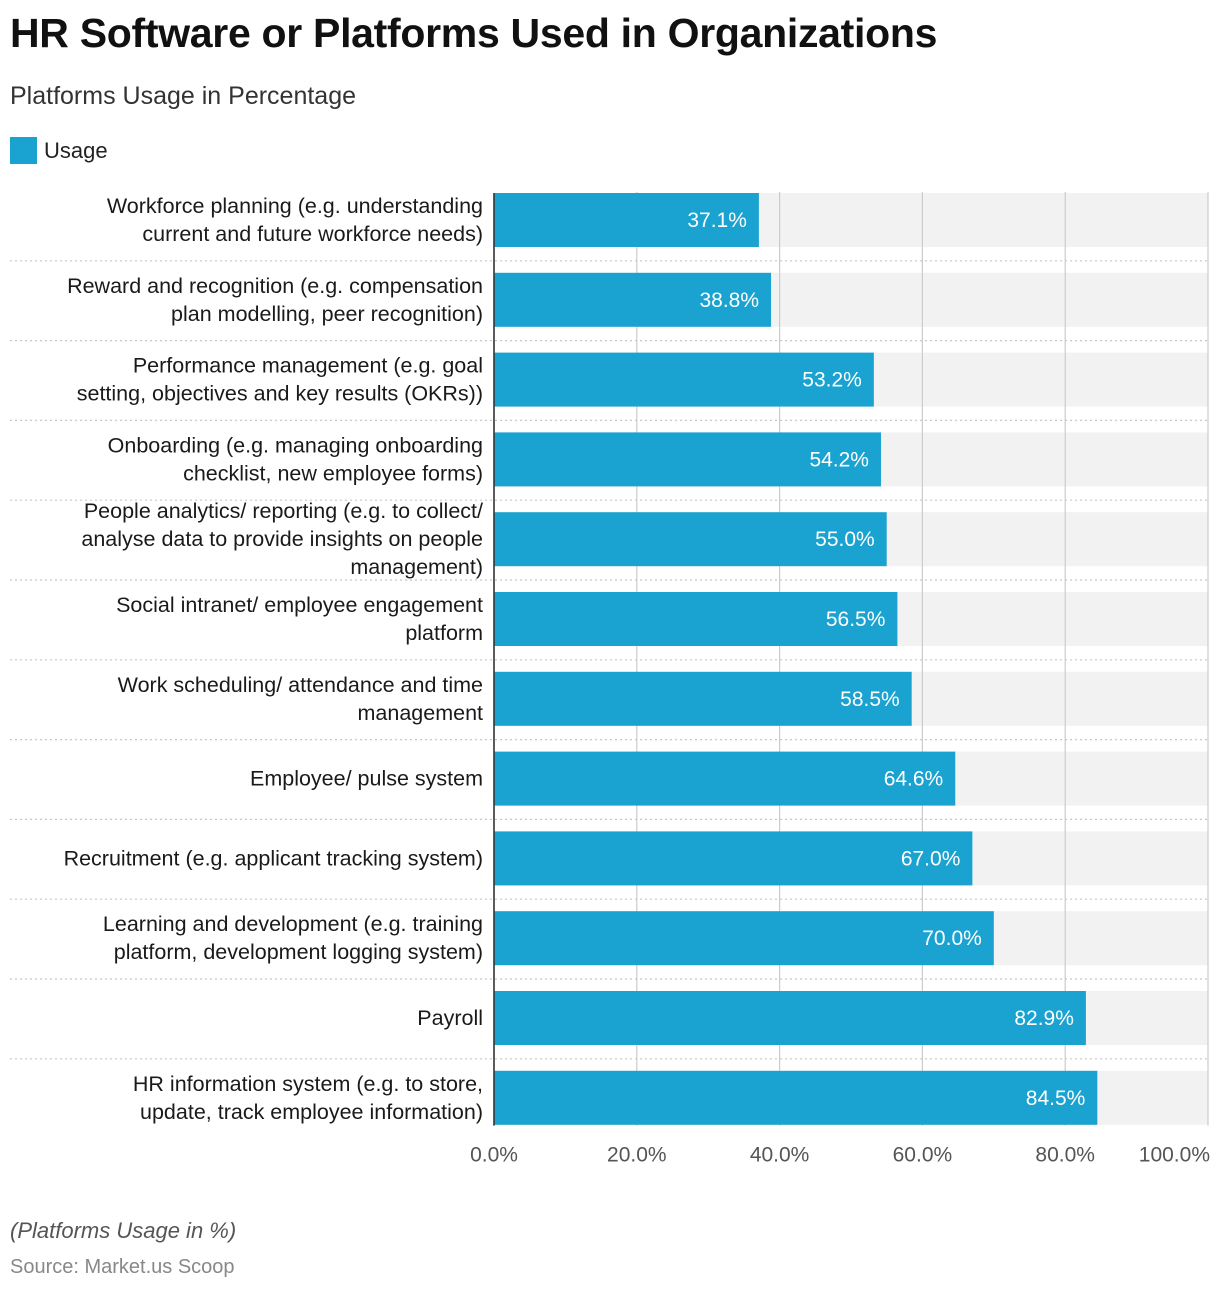 Image resolution: width=1220 pixels, height=1292 pixels. I want to click on data-label: 84.5%, so click(1056, 1098).